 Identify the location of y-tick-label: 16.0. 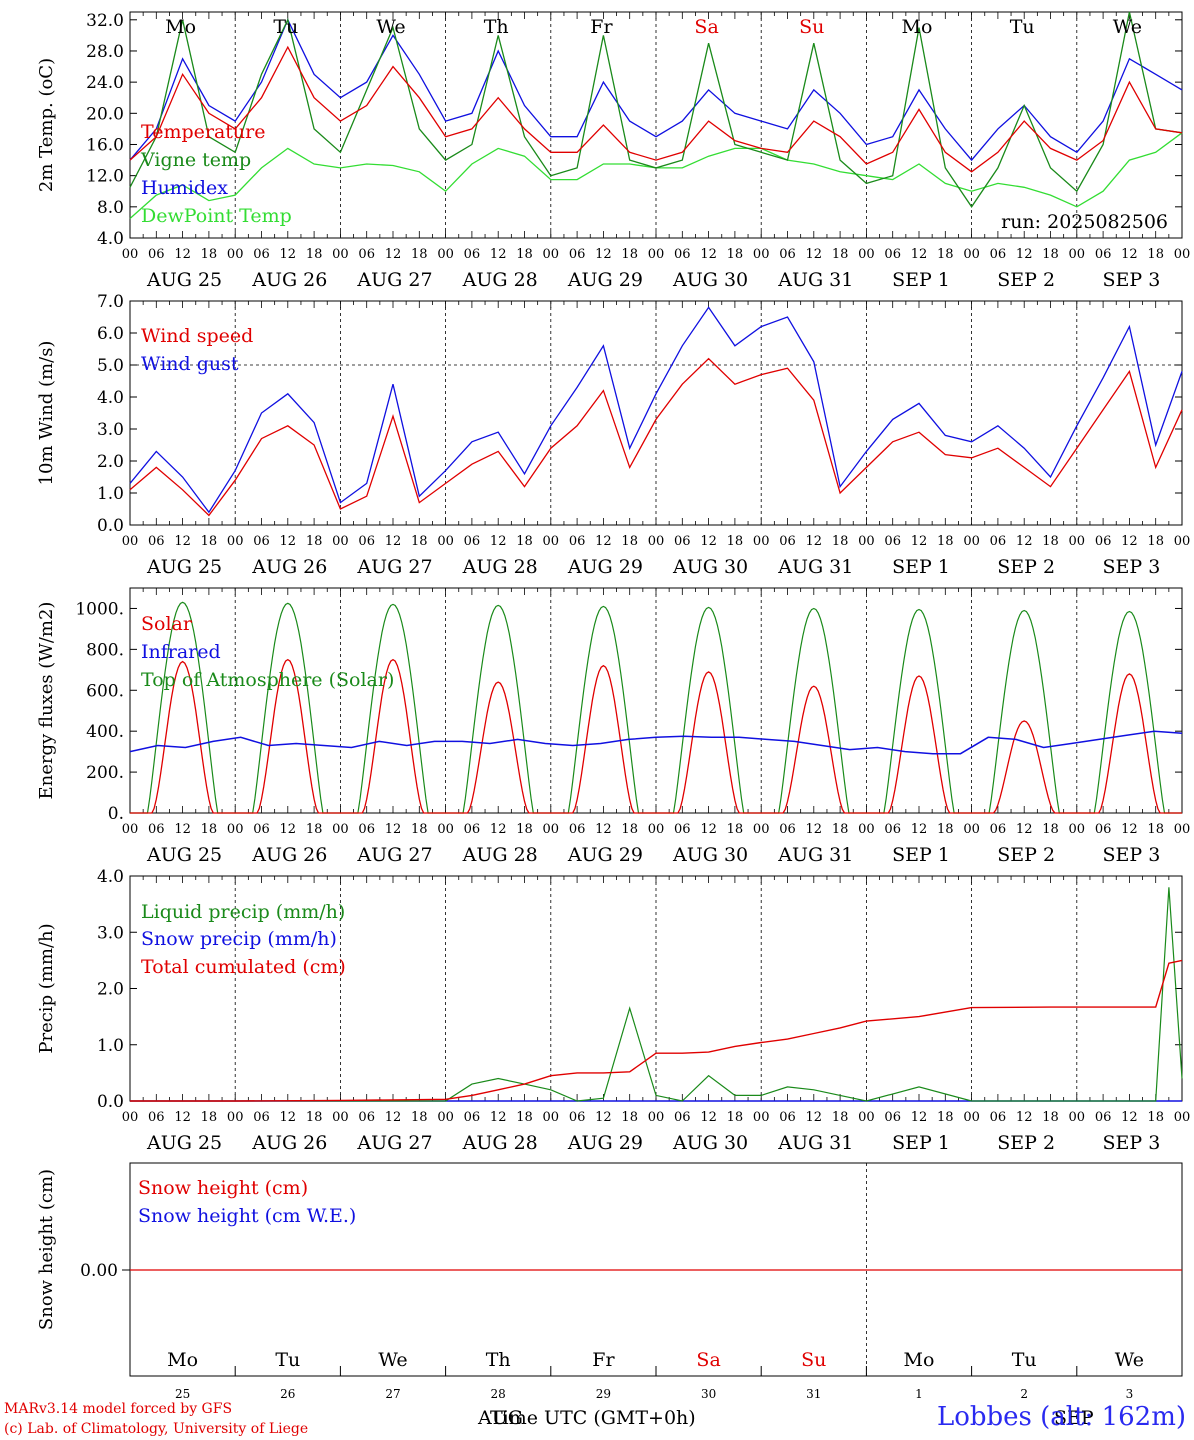
(105, 145).